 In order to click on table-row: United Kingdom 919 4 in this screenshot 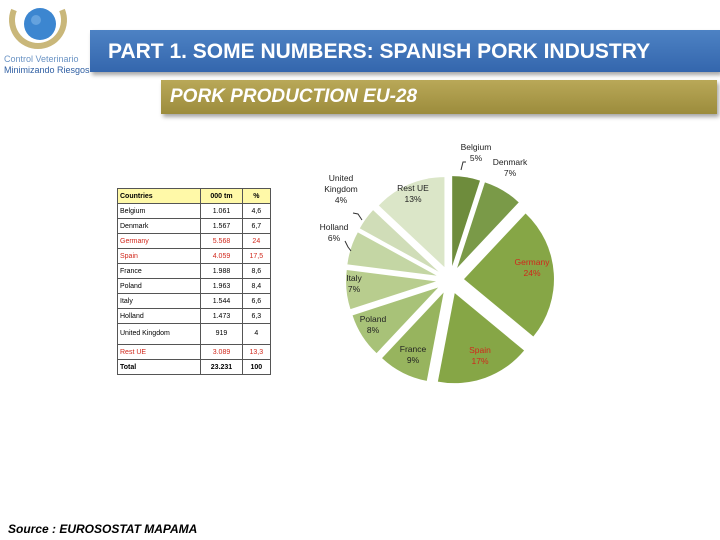, I will do `click(194, 334)`.